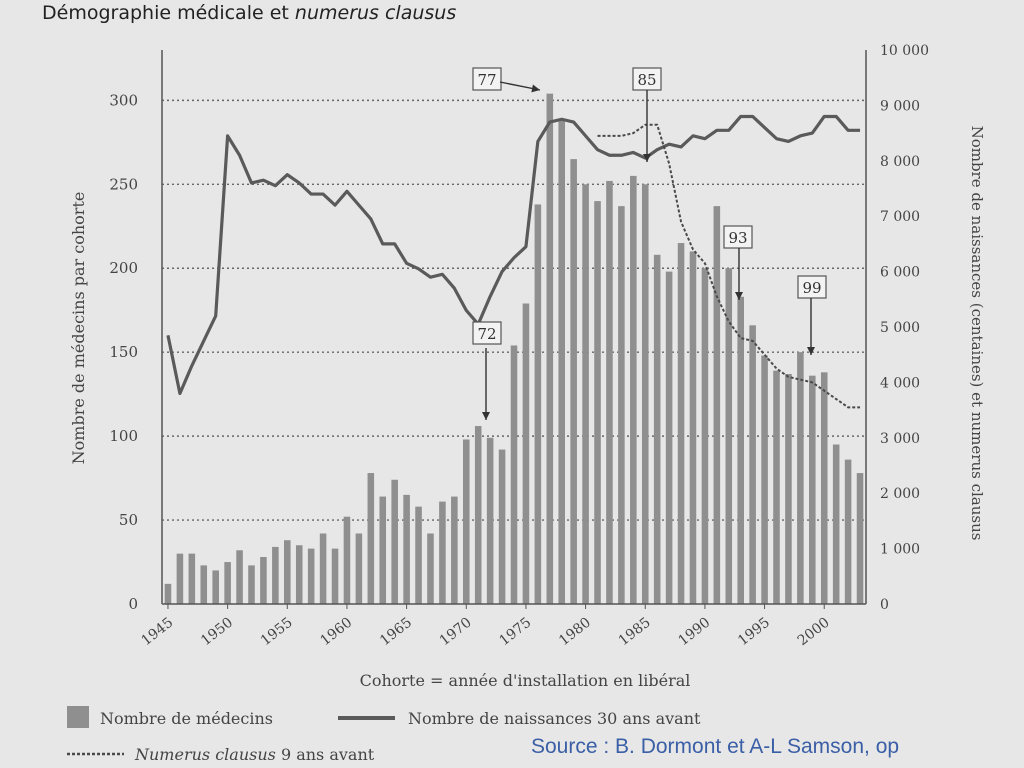  Describe the element at coordinates (814, 632) in the screenshot. I see `x-tick-label: 2000` at that location.